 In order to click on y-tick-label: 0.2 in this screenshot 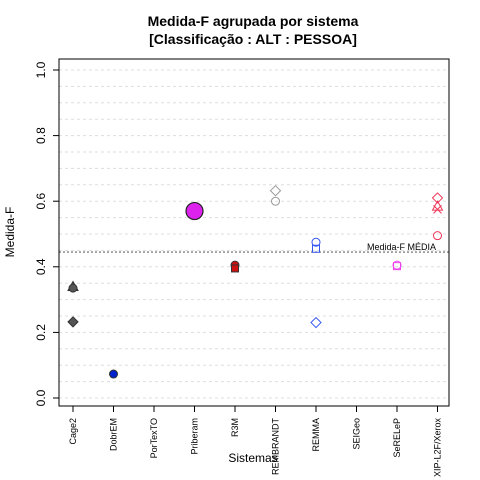, I will do `click(41, 332)`.